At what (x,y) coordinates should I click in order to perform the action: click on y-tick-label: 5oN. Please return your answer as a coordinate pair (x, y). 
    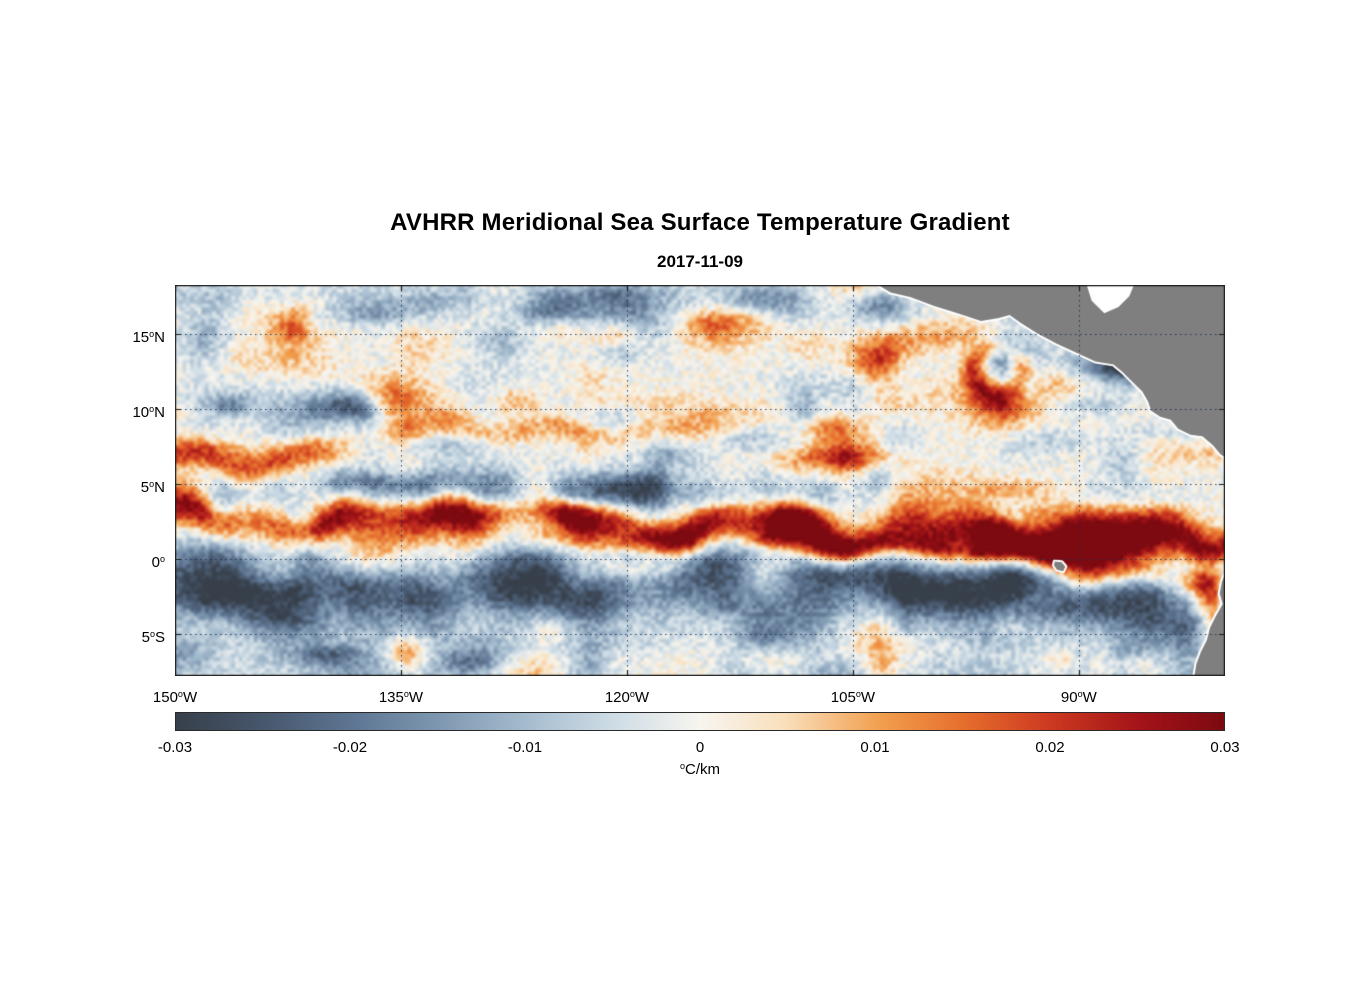
    Looking at the image, I should click on (152, 488).